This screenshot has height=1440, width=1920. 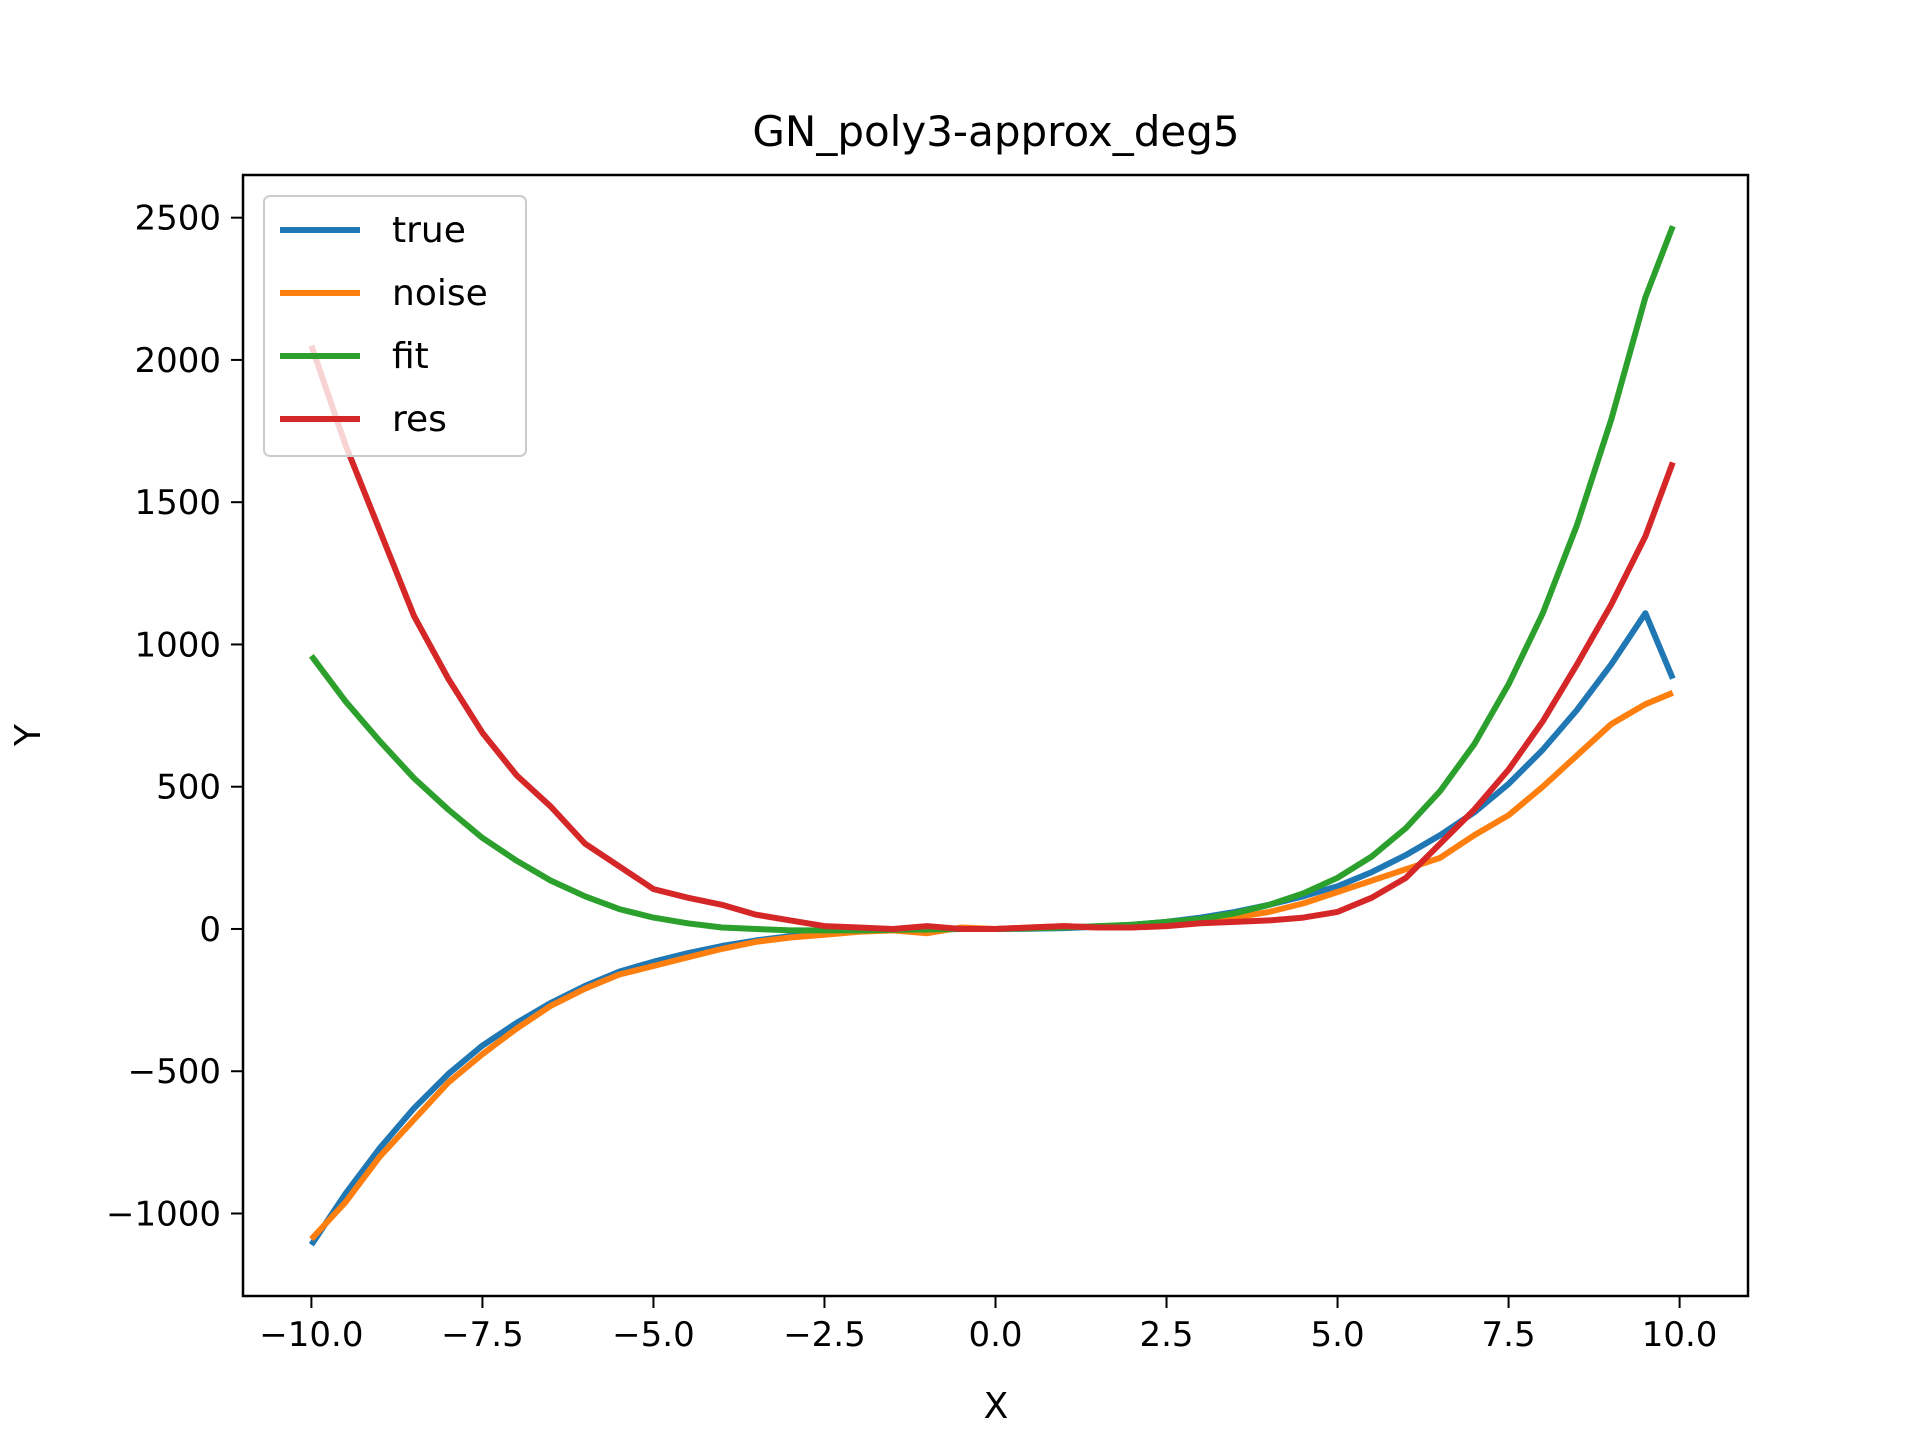 What do you see at coordinates (410, 356) in the screenshot?
I see `legend-label-fit: fit` at bounding box center [410, 356].